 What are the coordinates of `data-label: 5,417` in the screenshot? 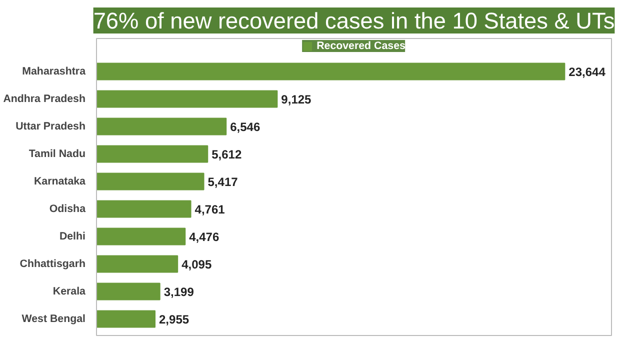 It's located at (223, 182).